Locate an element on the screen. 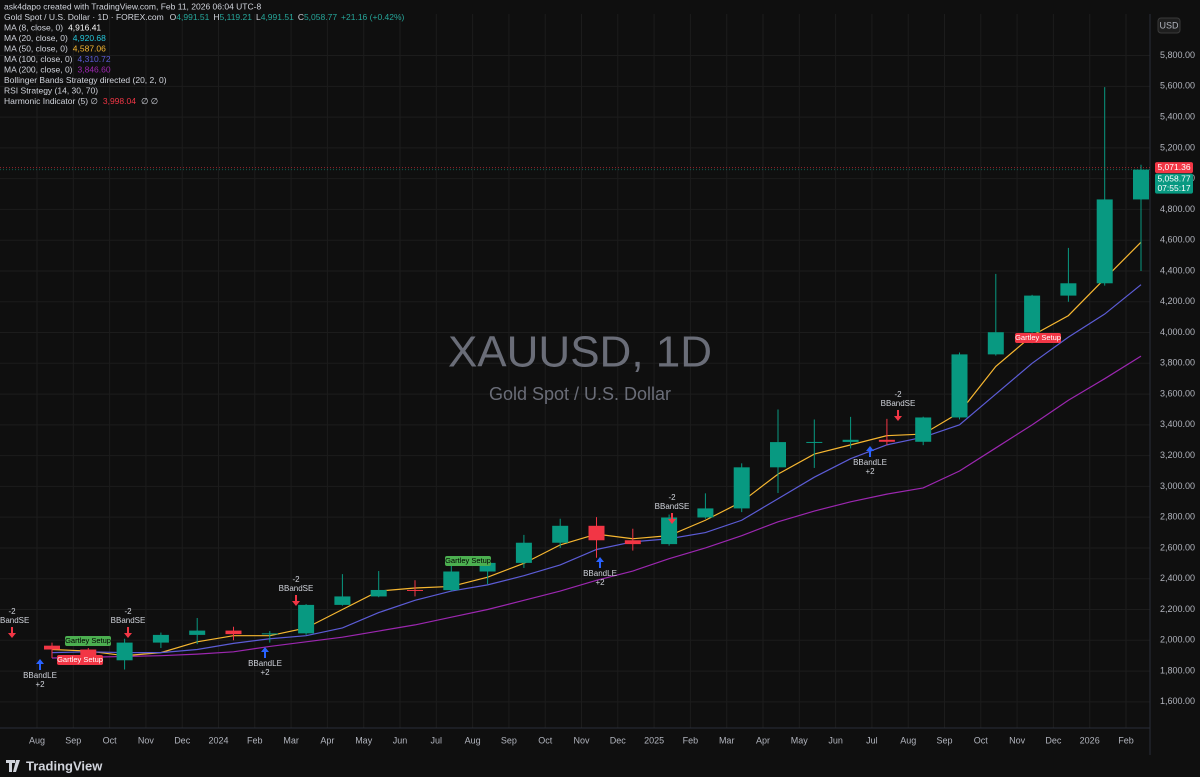 Image resolution: width=1200 pixels, height=777 pixels. y-tick-label: 4,800.00 is located at coordinates (1177, 209).